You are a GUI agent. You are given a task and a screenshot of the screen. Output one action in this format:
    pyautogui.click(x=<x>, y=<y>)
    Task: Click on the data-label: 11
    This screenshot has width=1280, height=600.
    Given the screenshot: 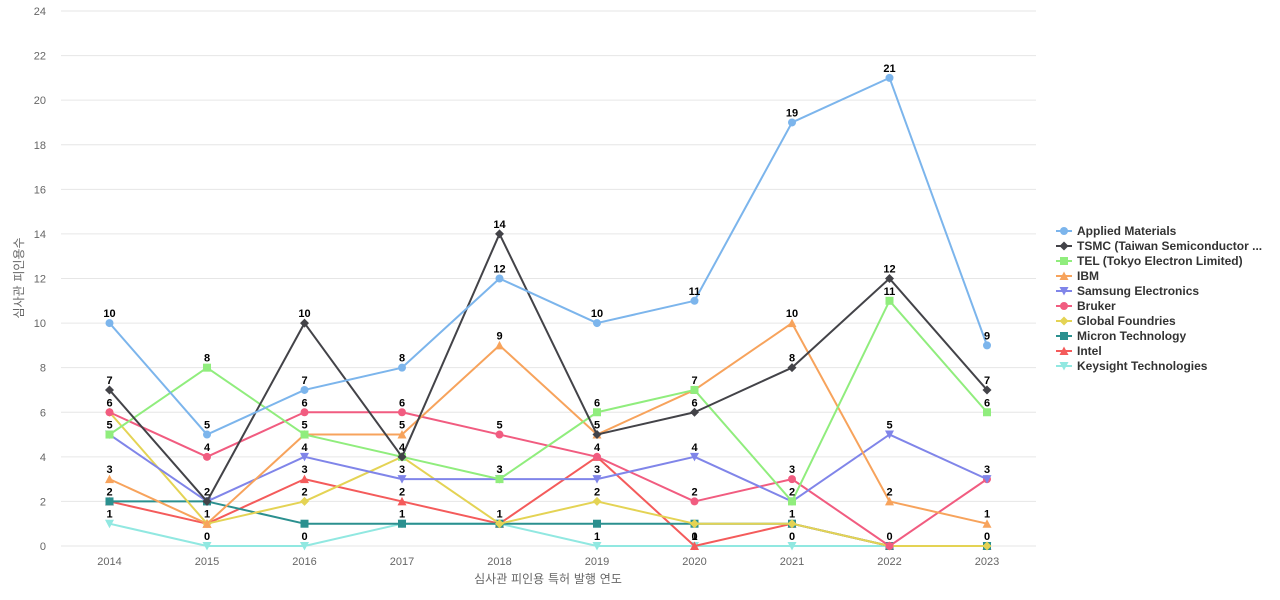 What is the action you would take?
    pyautogui.click(x=695, y=292)
    